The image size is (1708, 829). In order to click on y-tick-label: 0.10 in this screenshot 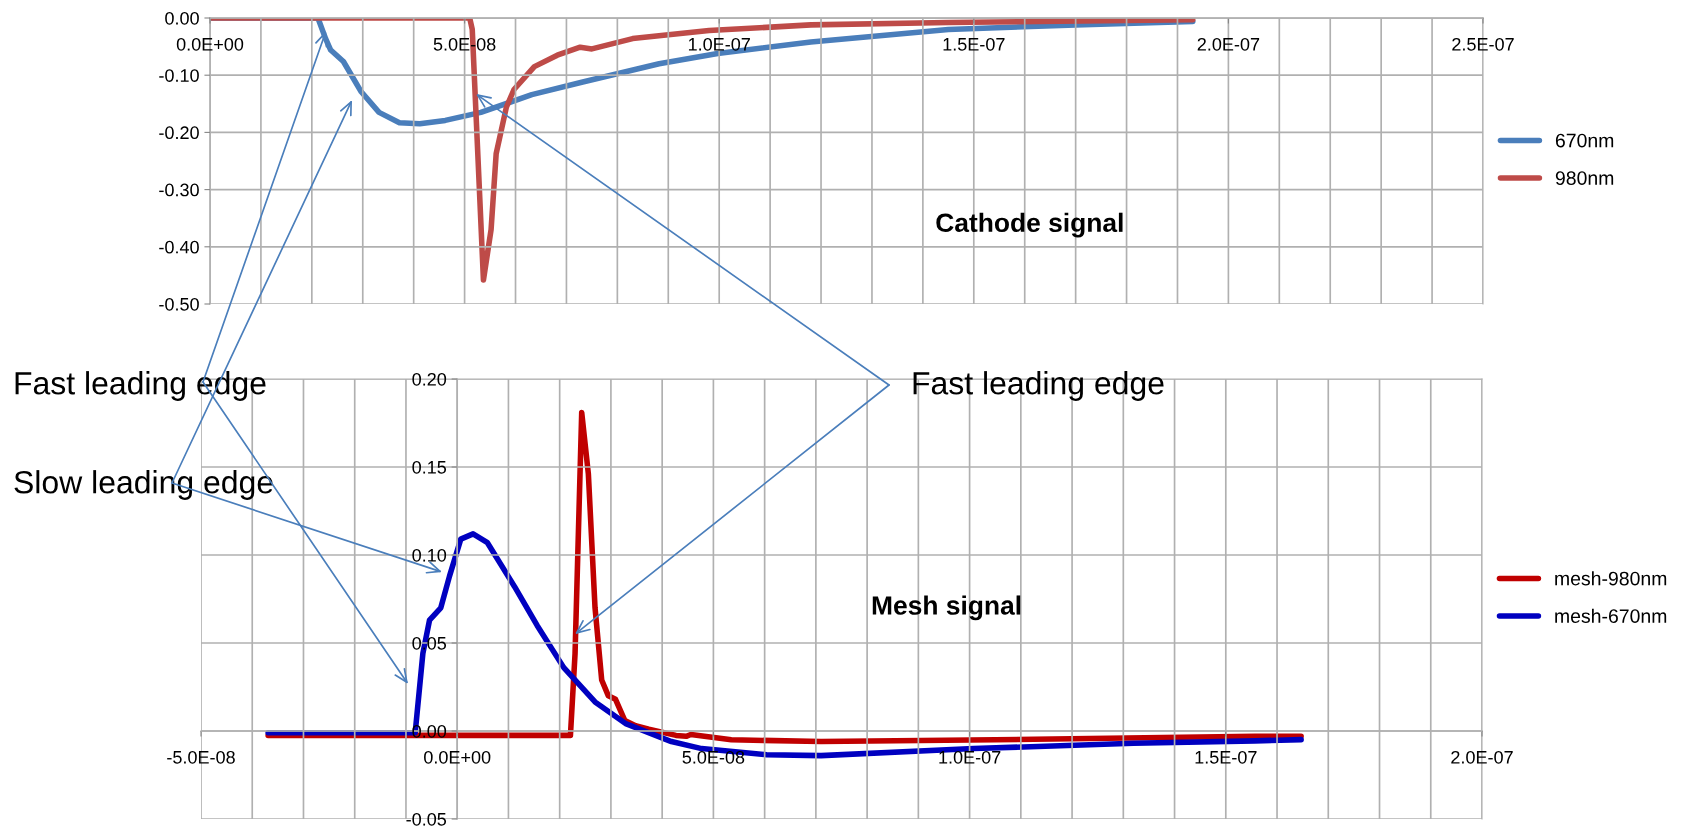, I will do `click(429, 555)`.